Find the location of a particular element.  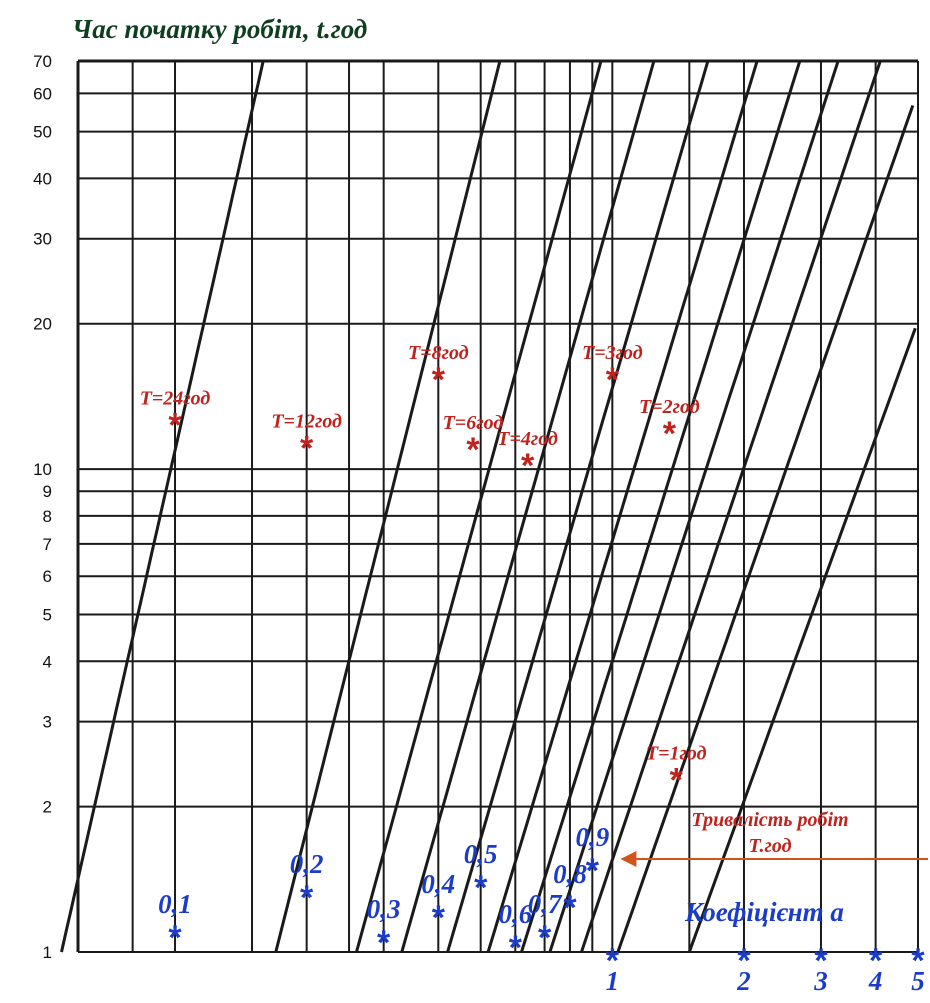

y-tick-label: 3 is located at coordinates (47, 722).